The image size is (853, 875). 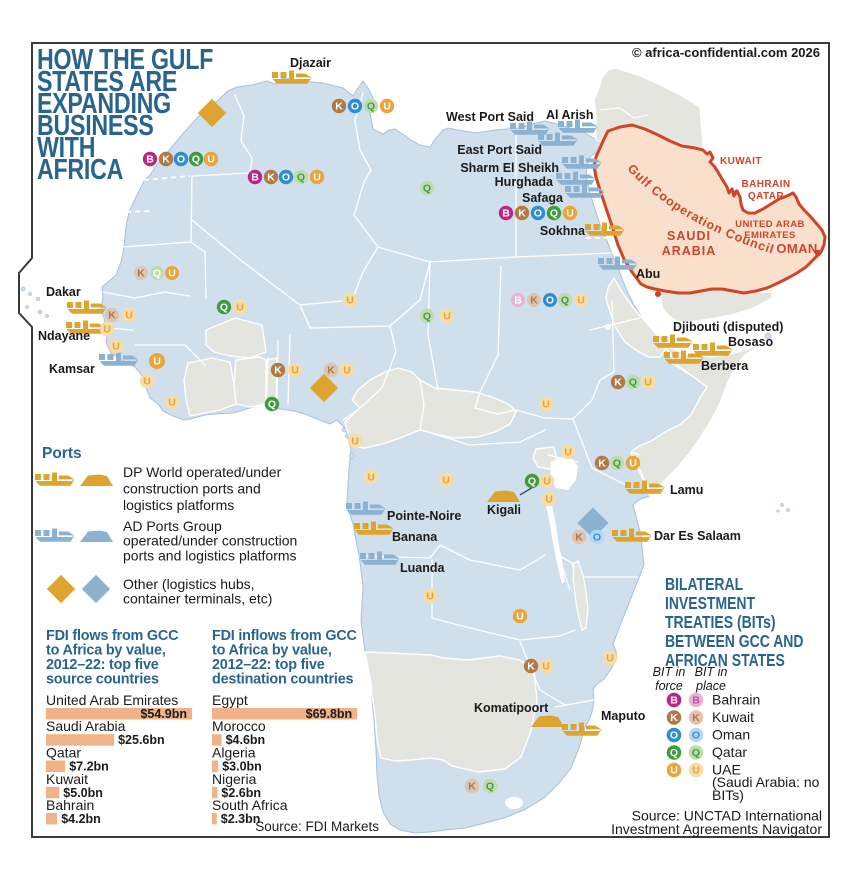 I want to click on svg-text: South Africa, so click(x=250, y=805).